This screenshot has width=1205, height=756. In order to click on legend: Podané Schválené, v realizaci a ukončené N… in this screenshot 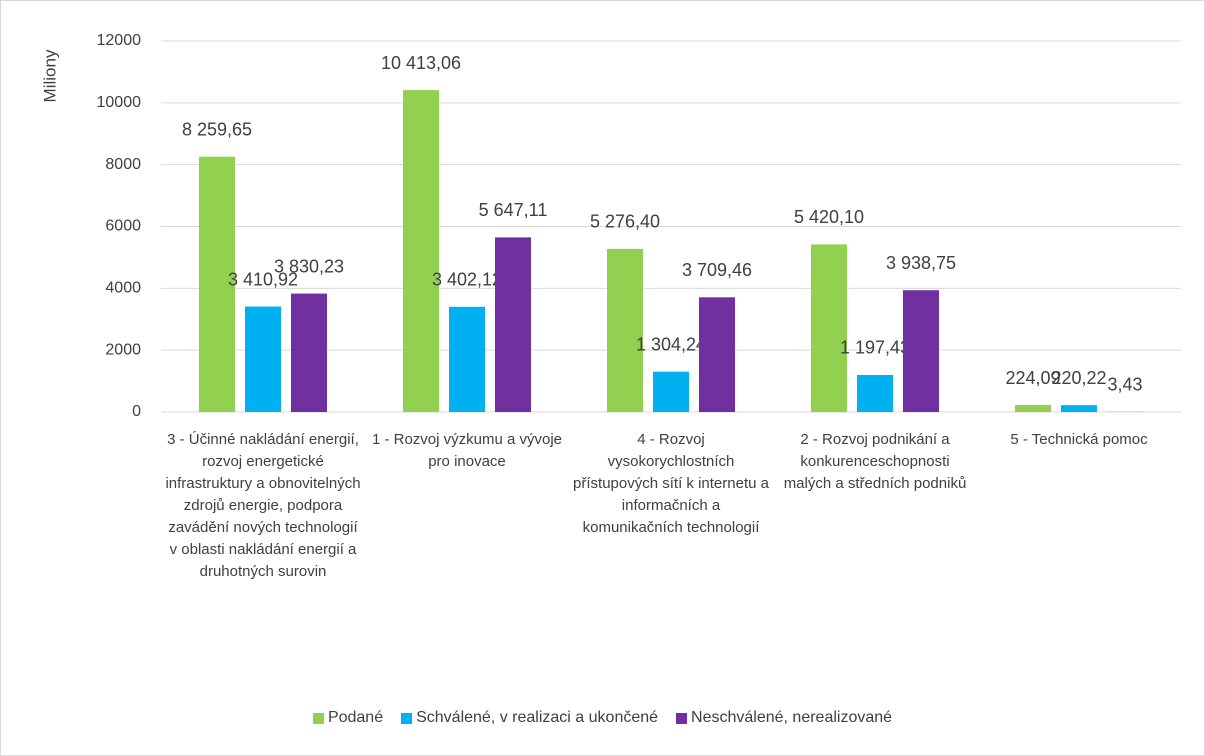, I will do `click(602, 718)`.